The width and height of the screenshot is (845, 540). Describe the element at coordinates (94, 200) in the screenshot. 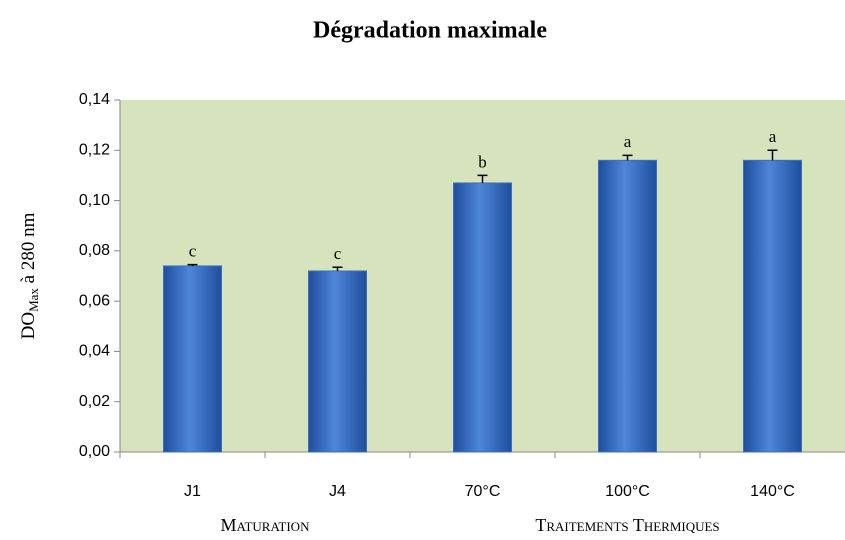

I see `y-tick-label: 0,10` at that location.